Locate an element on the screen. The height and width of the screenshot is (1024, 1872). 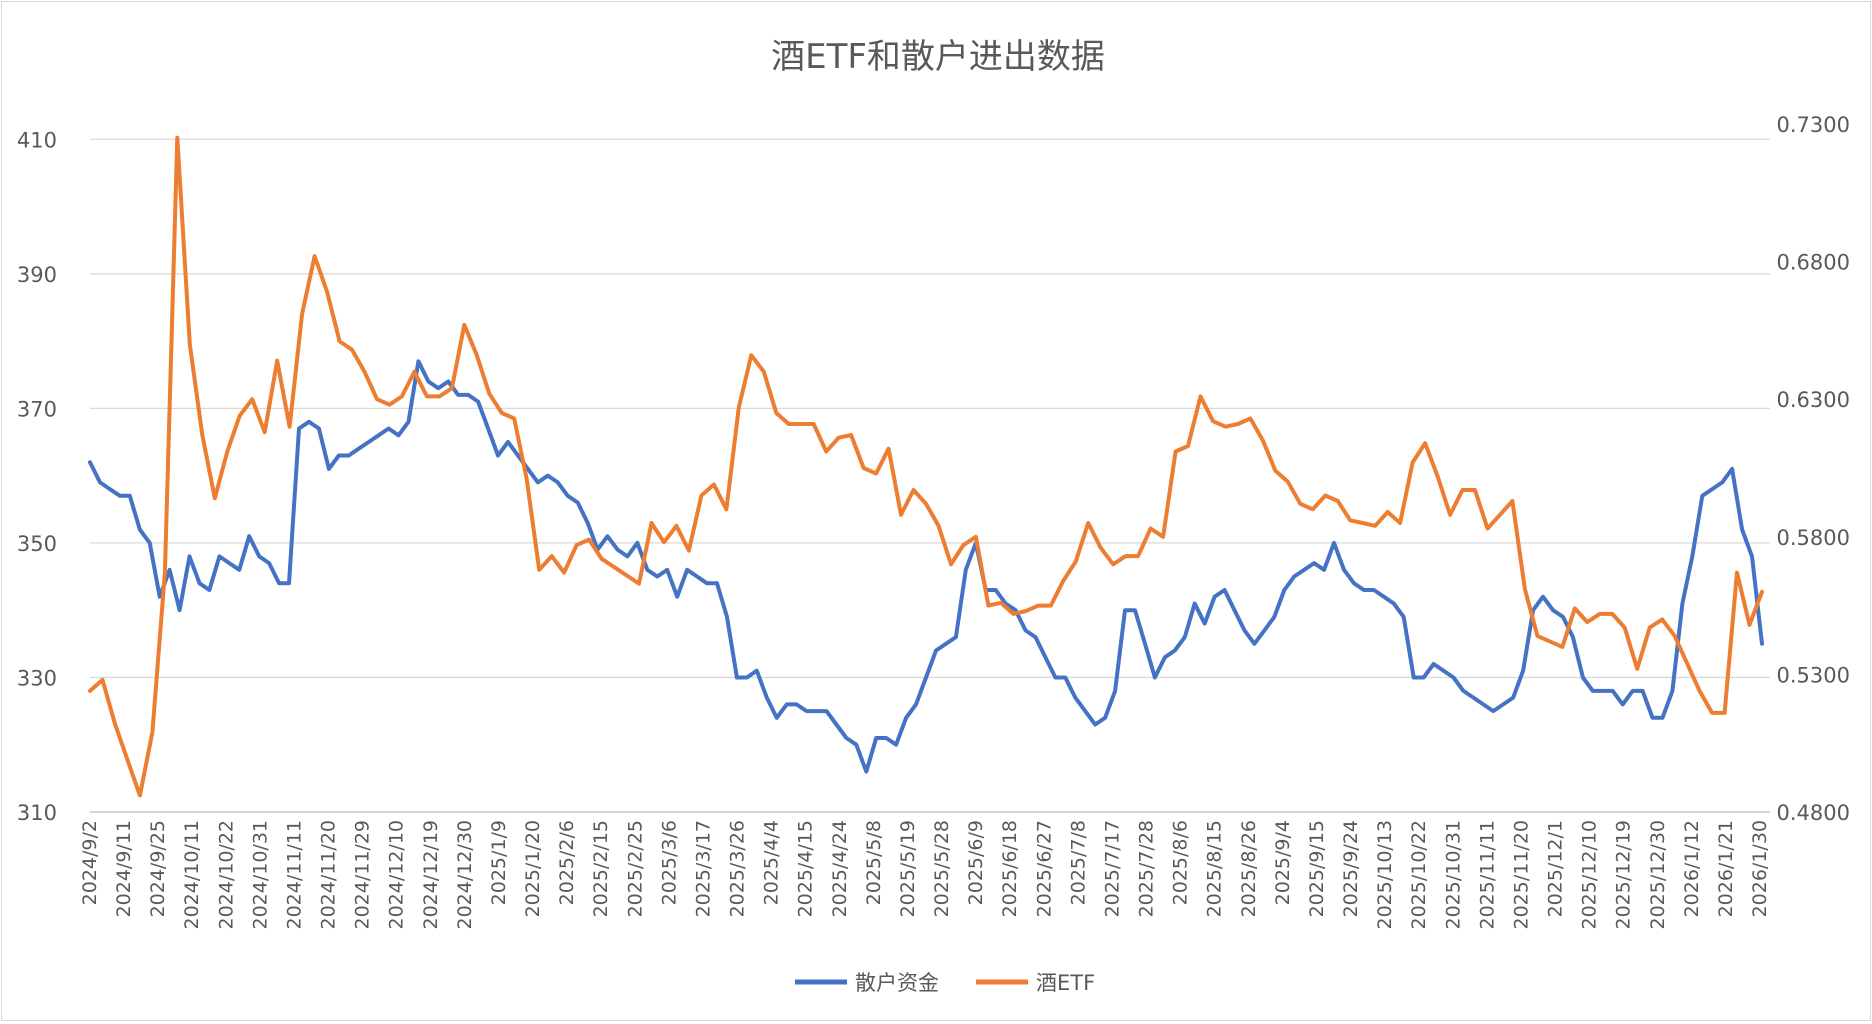
x-tick-label: 2025/10/13 is located at coordinates (1385, 875).